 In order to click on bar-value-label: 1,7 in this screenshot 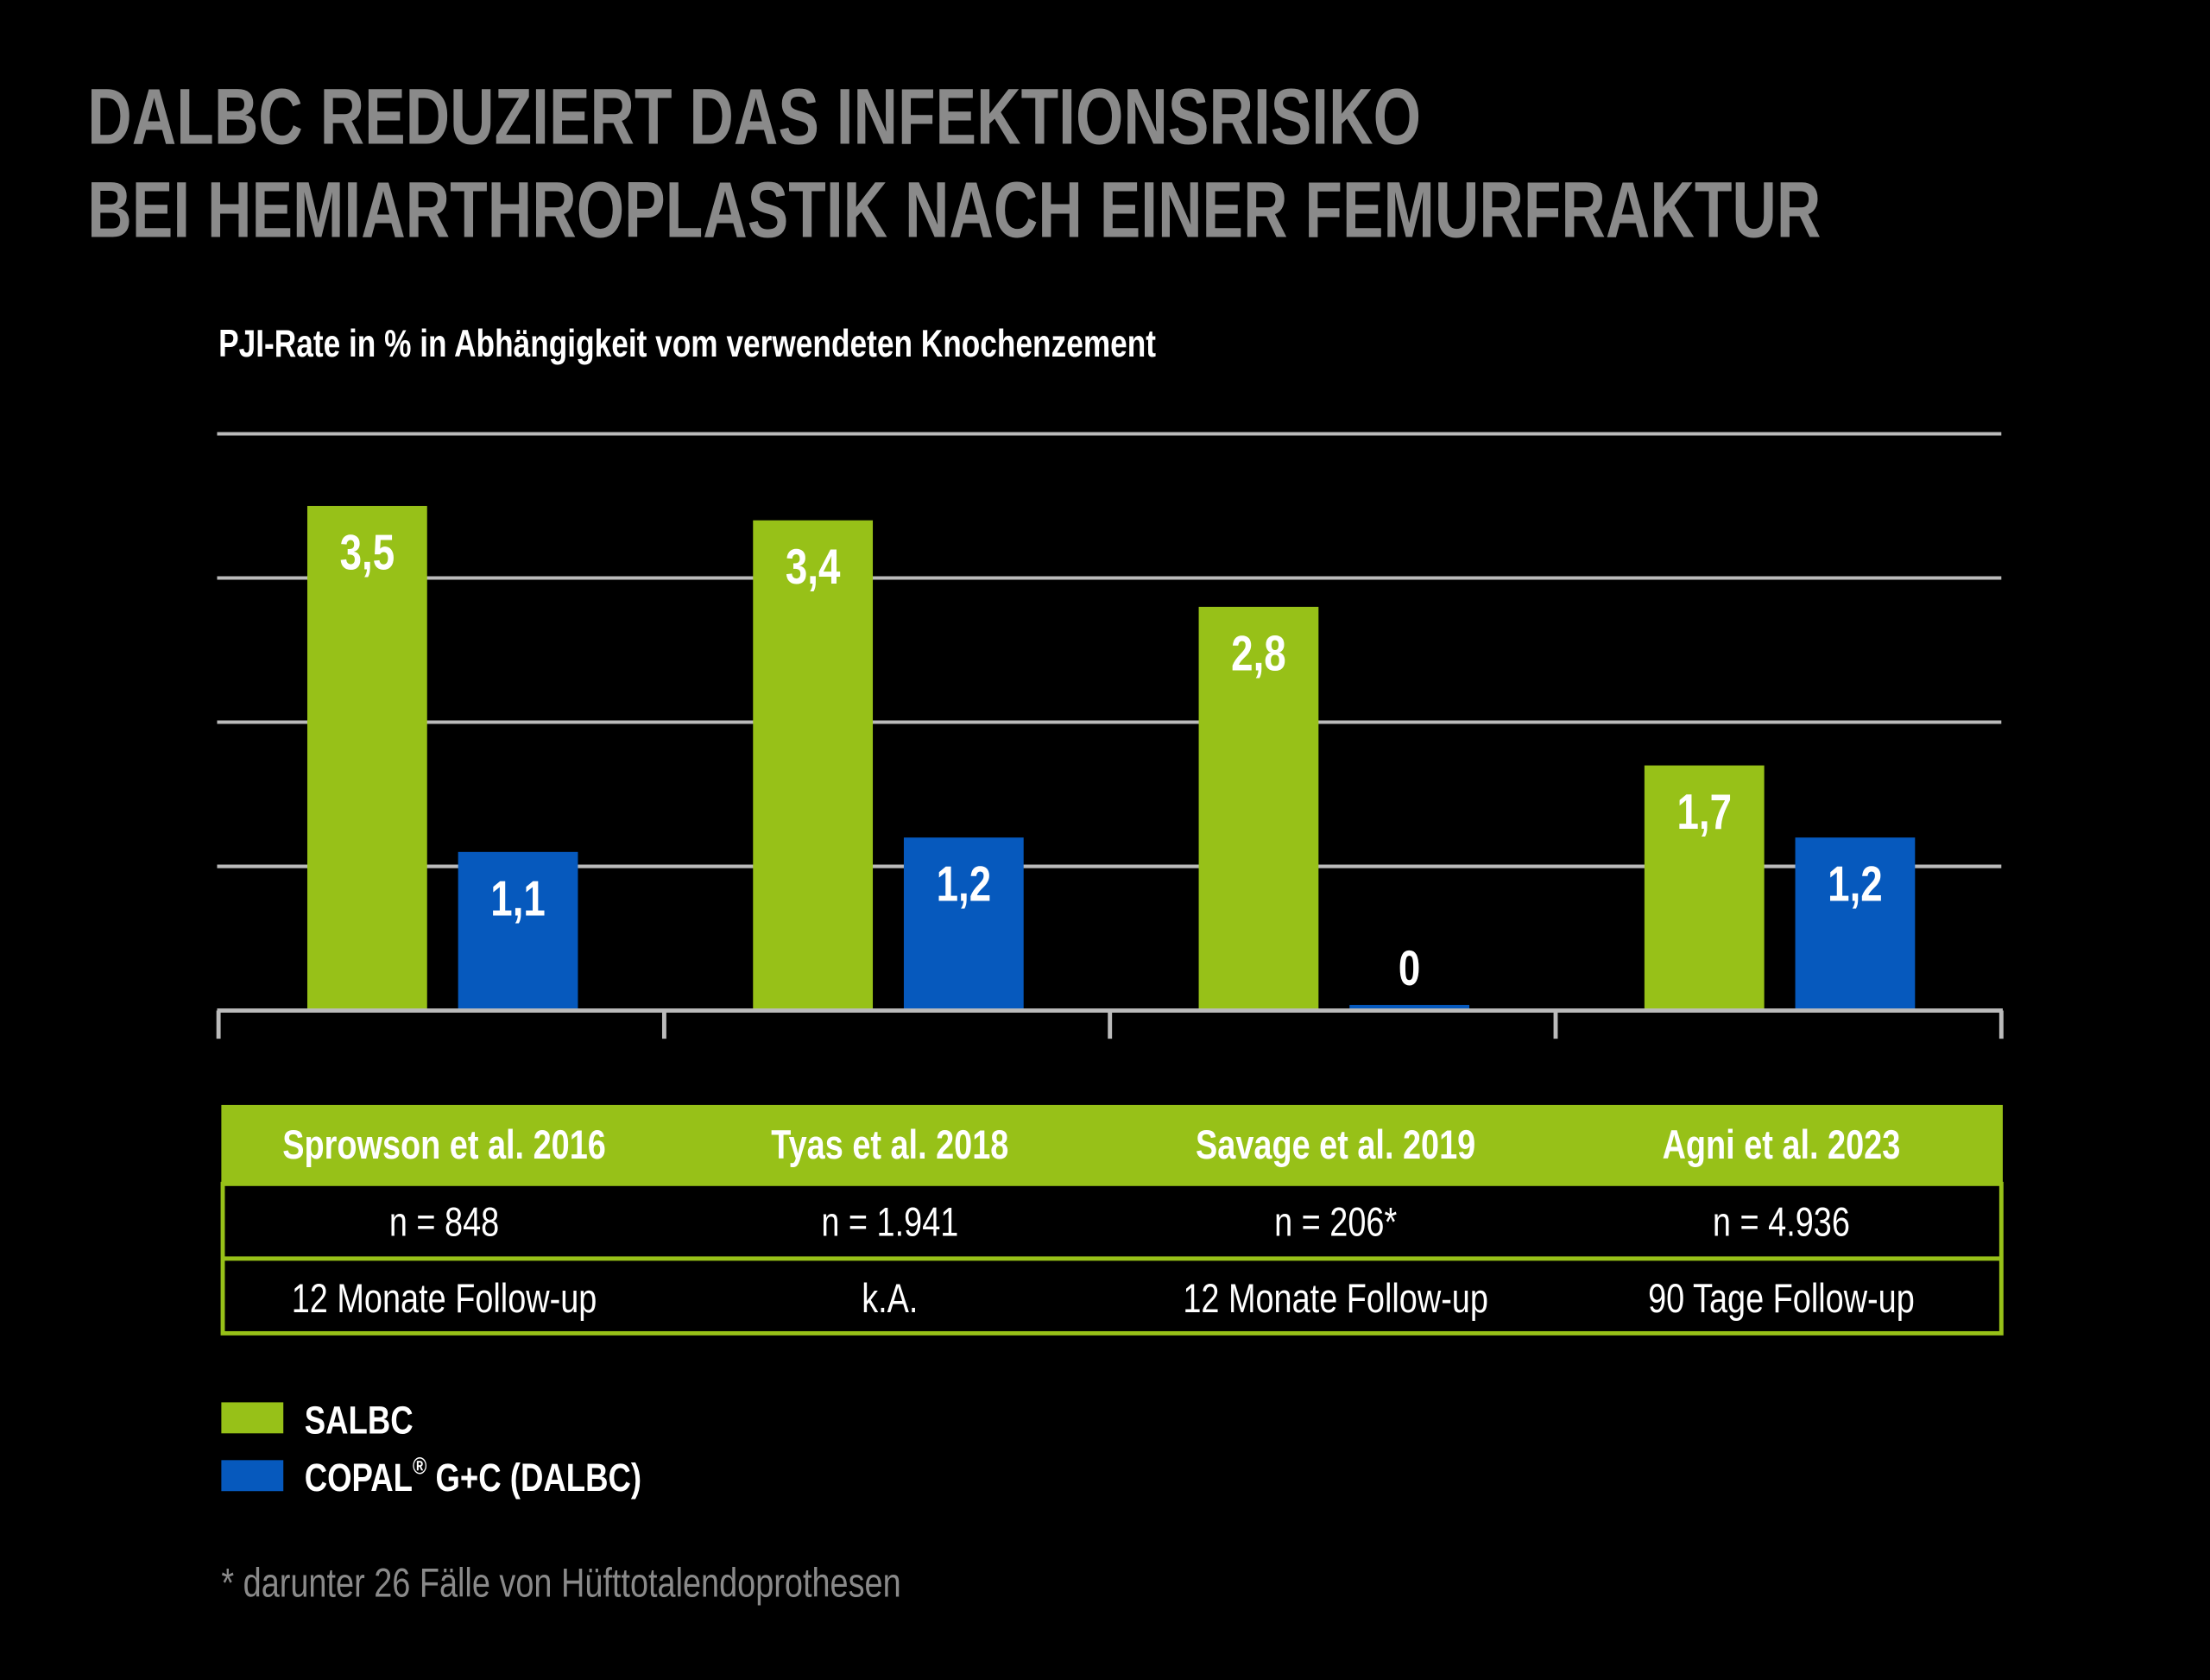, I will do `click(1704, 811)`.